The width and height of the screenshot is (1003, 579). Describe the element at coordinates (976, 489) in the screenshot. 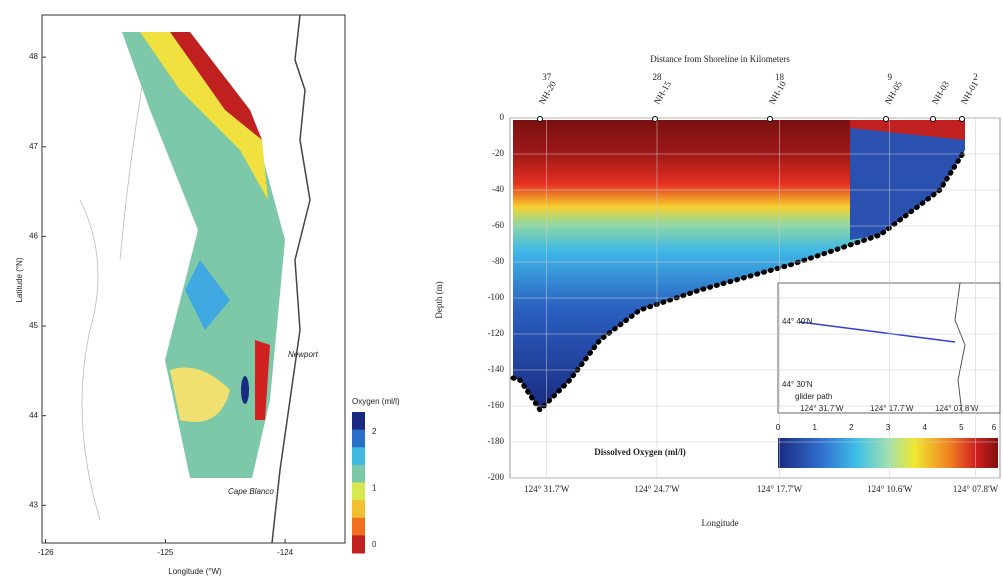

I see `x-tick-label: 124° 07.8'W` at that location.